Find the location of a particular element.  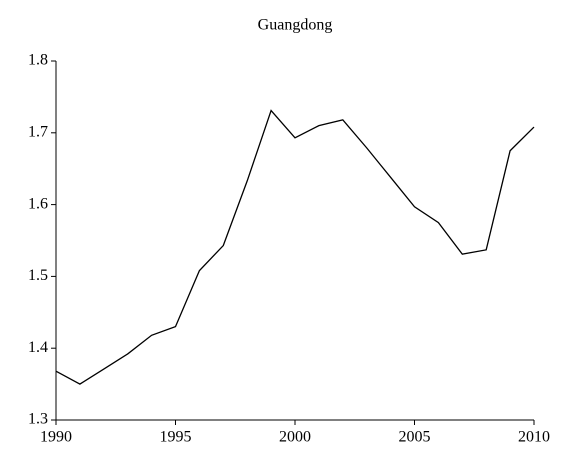

y-tick-label: 1.6 is located at coordinates (38, 203).